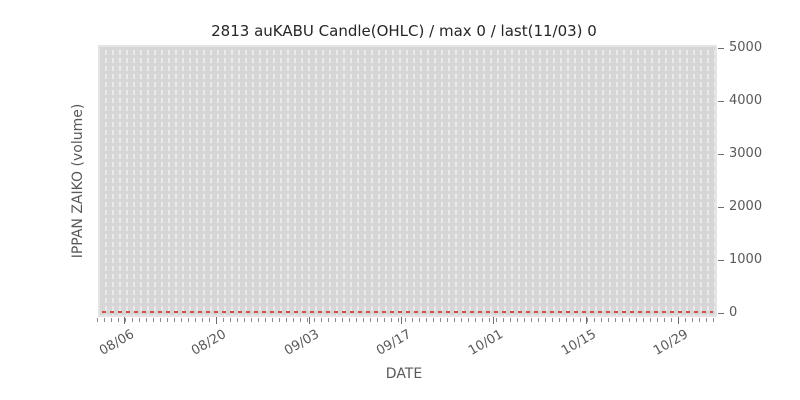 The width and height of the screenshot is (800, 400). What do you see at coordinates (746, 259) in the screenshot?
I see `y-tick-label: 1000` at bounding box center [746, 259].